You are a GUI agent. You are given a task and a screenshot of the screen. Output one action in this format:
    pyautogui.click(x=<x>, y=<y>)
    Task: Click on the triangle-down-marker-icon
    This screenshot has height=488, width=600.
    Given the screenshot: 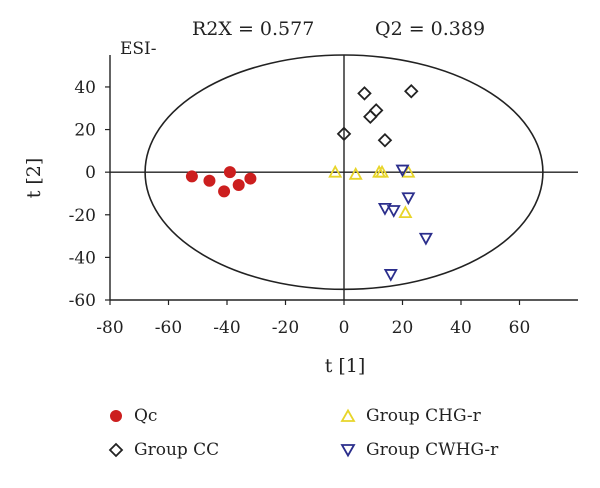 What is the action you would take?
    pyautogui.click(x=348, y=451)
    